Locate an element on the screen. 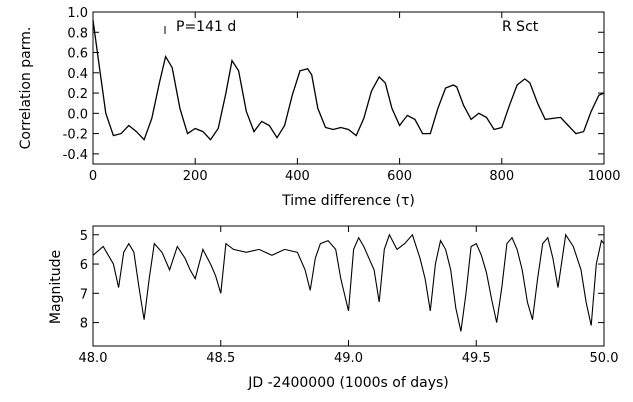  correlation-y-tick-label: 0.6 is located at coordinates (77, 54).